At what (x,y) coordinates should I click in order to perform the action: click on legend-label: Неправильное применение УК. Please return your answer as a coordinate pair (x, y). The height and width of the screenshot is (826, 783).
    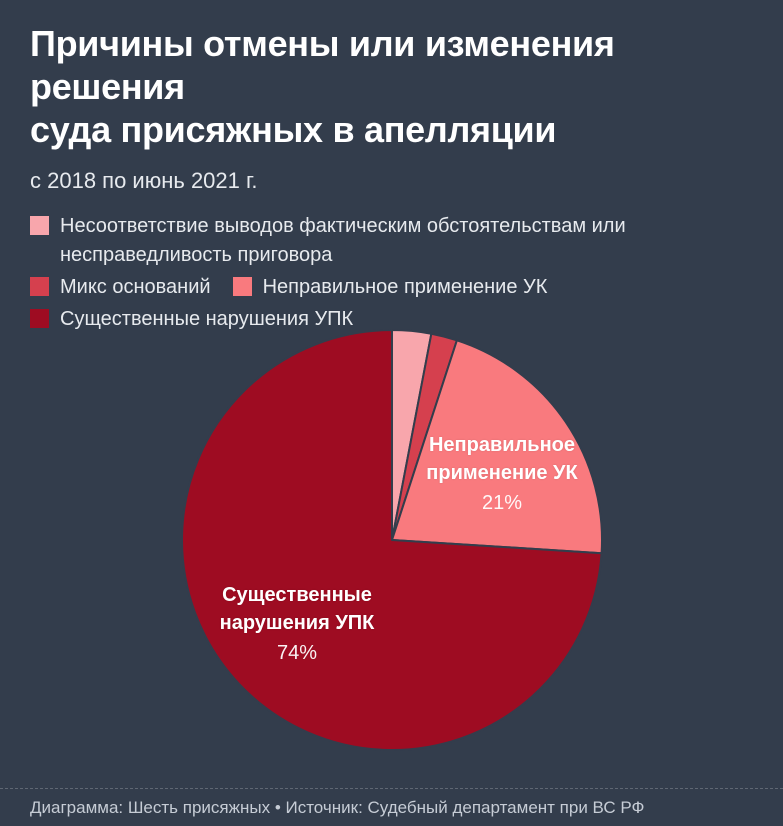
    Looking at the image, I should click on (405, 286).